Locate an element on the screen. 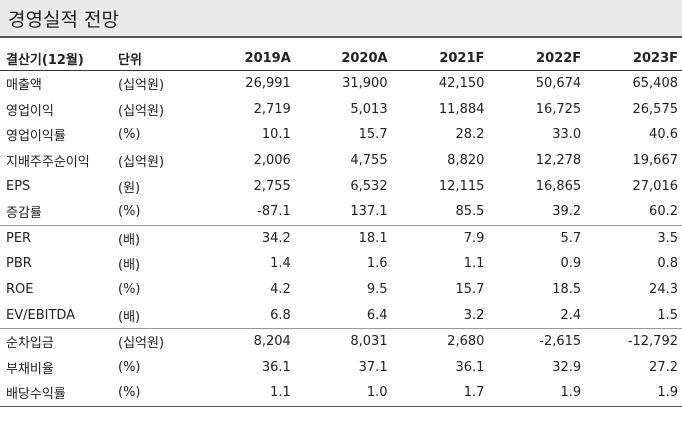 This screenshot has height=428, width=682. page-title: 경영실적 전망 is located at coordinates (63, 20).